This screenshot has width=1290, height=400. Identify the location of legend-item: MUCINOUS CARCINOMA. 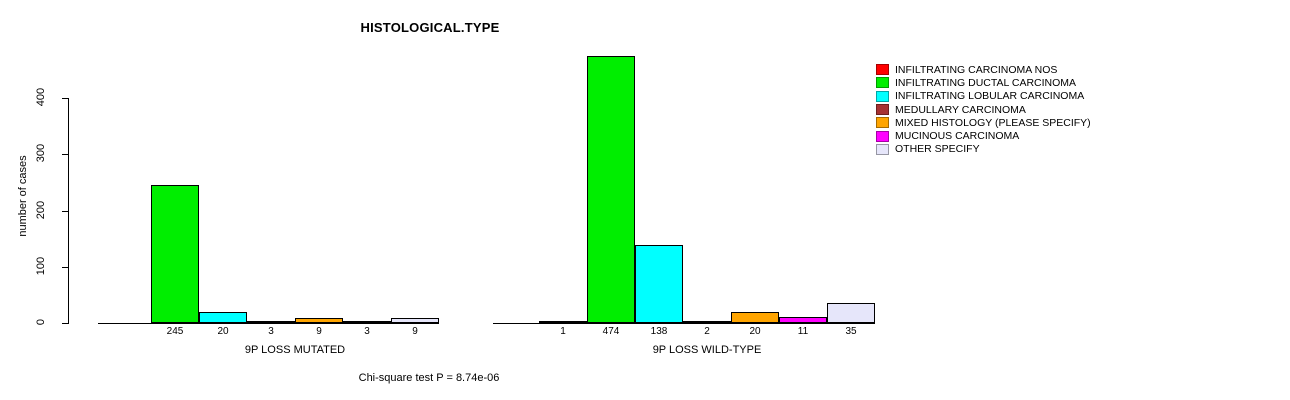
(983, 135).